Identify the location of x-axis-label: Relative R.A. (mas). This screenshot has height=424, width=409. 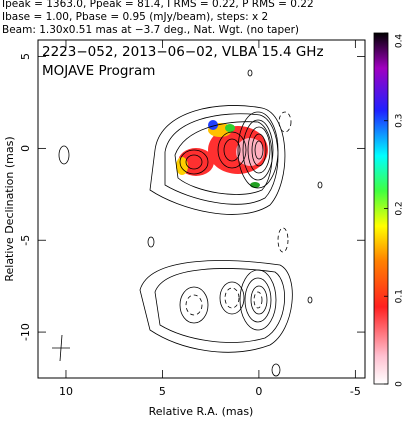
(201, 411).